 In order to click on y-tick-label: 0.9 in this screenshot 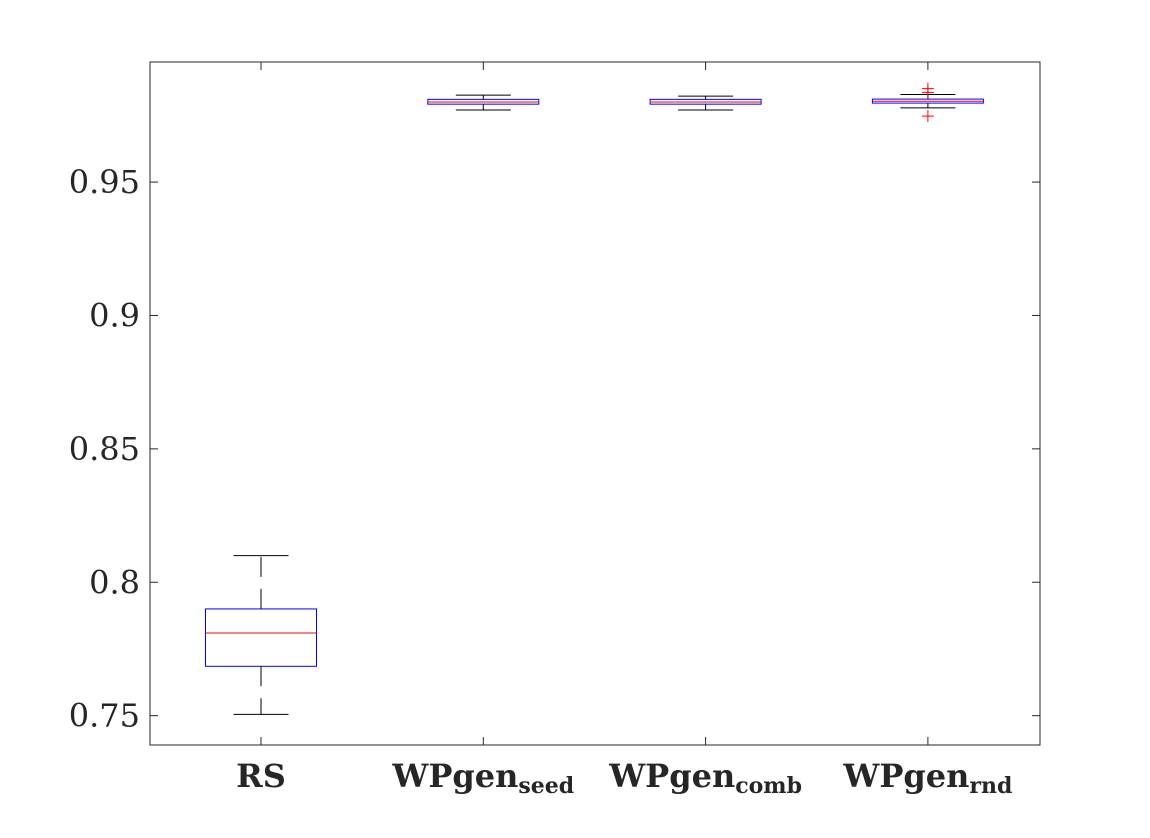, I will do `click(114, 315)`.